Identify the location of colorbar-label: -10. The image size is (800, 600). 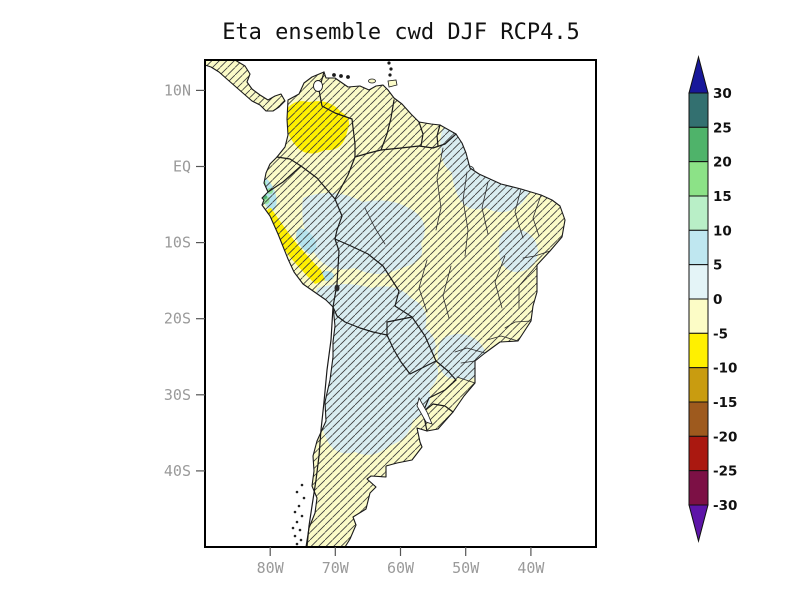
(725, 369).